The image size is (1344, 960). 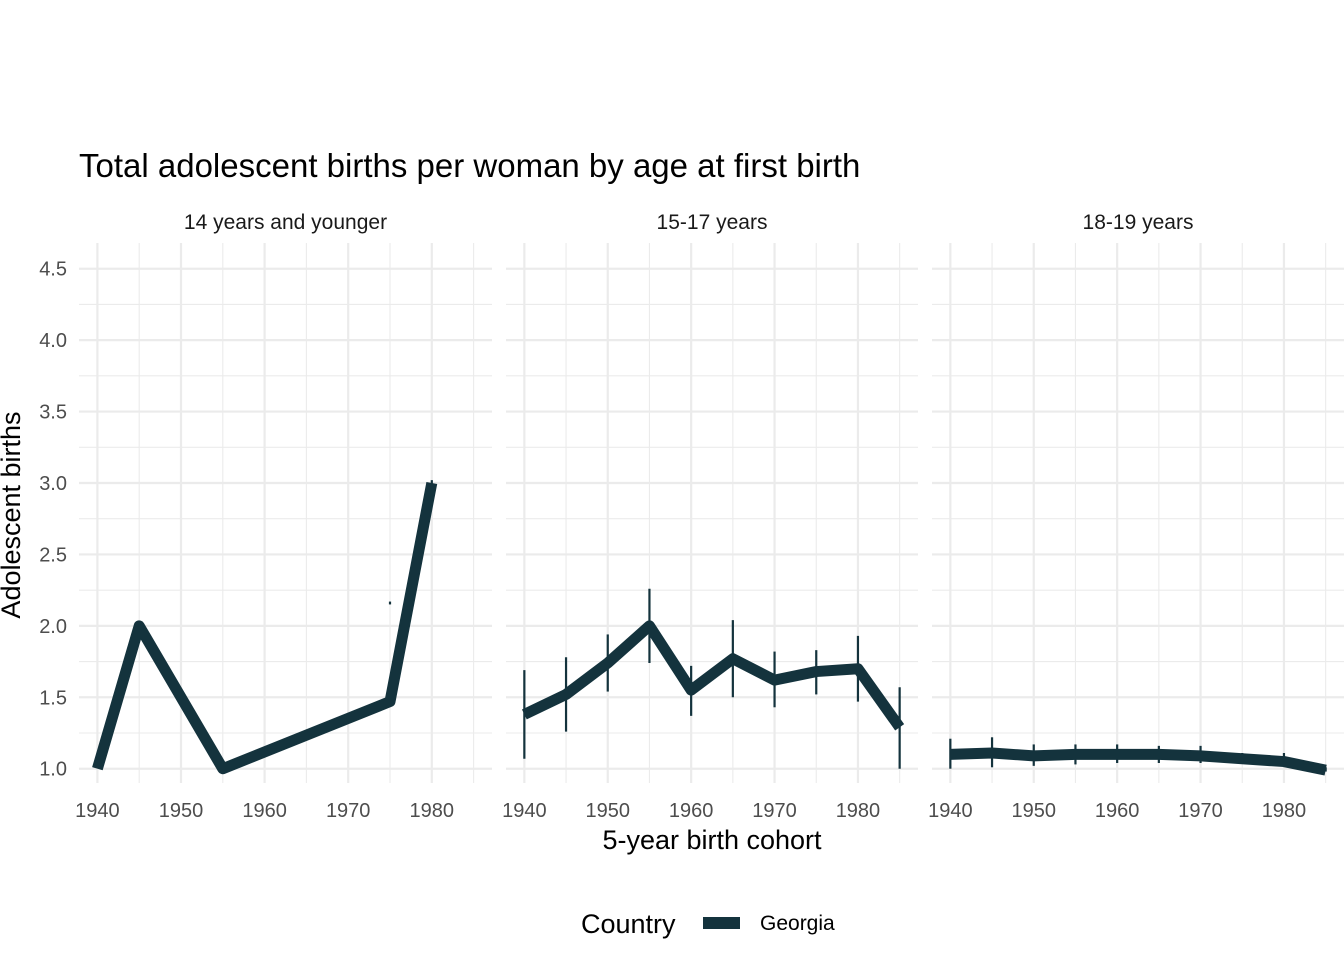 What do you see at coordinates (712, 840) in the screenshot?
I see `x-axis-title: 5-year birth cohort` at bounding box center [712, 840].